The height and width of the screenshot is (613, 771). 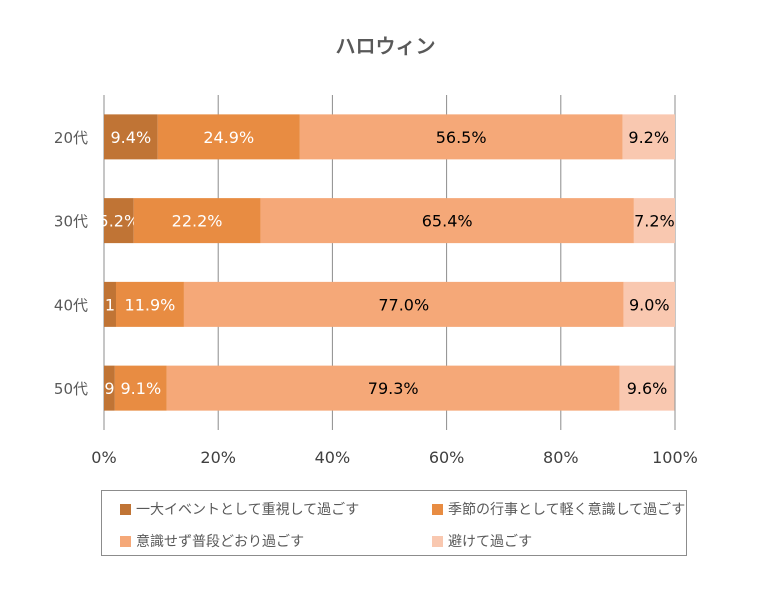 I want to click on data-label: 9.6%, so click(x=647, y=388).